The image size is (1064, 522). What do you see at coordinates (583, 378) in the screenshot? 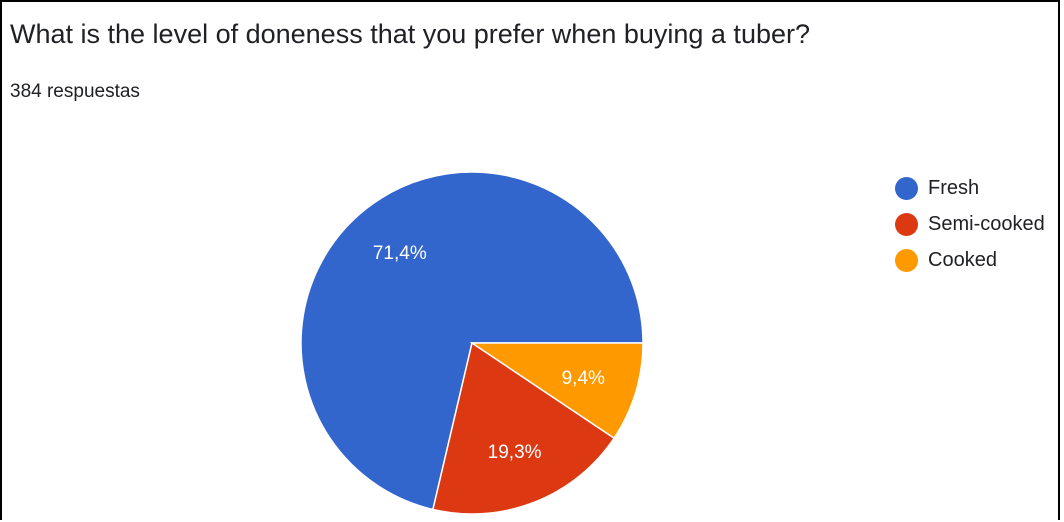
I see `pie-label-cooked: 9,4%` at bounding box center [583, 378].